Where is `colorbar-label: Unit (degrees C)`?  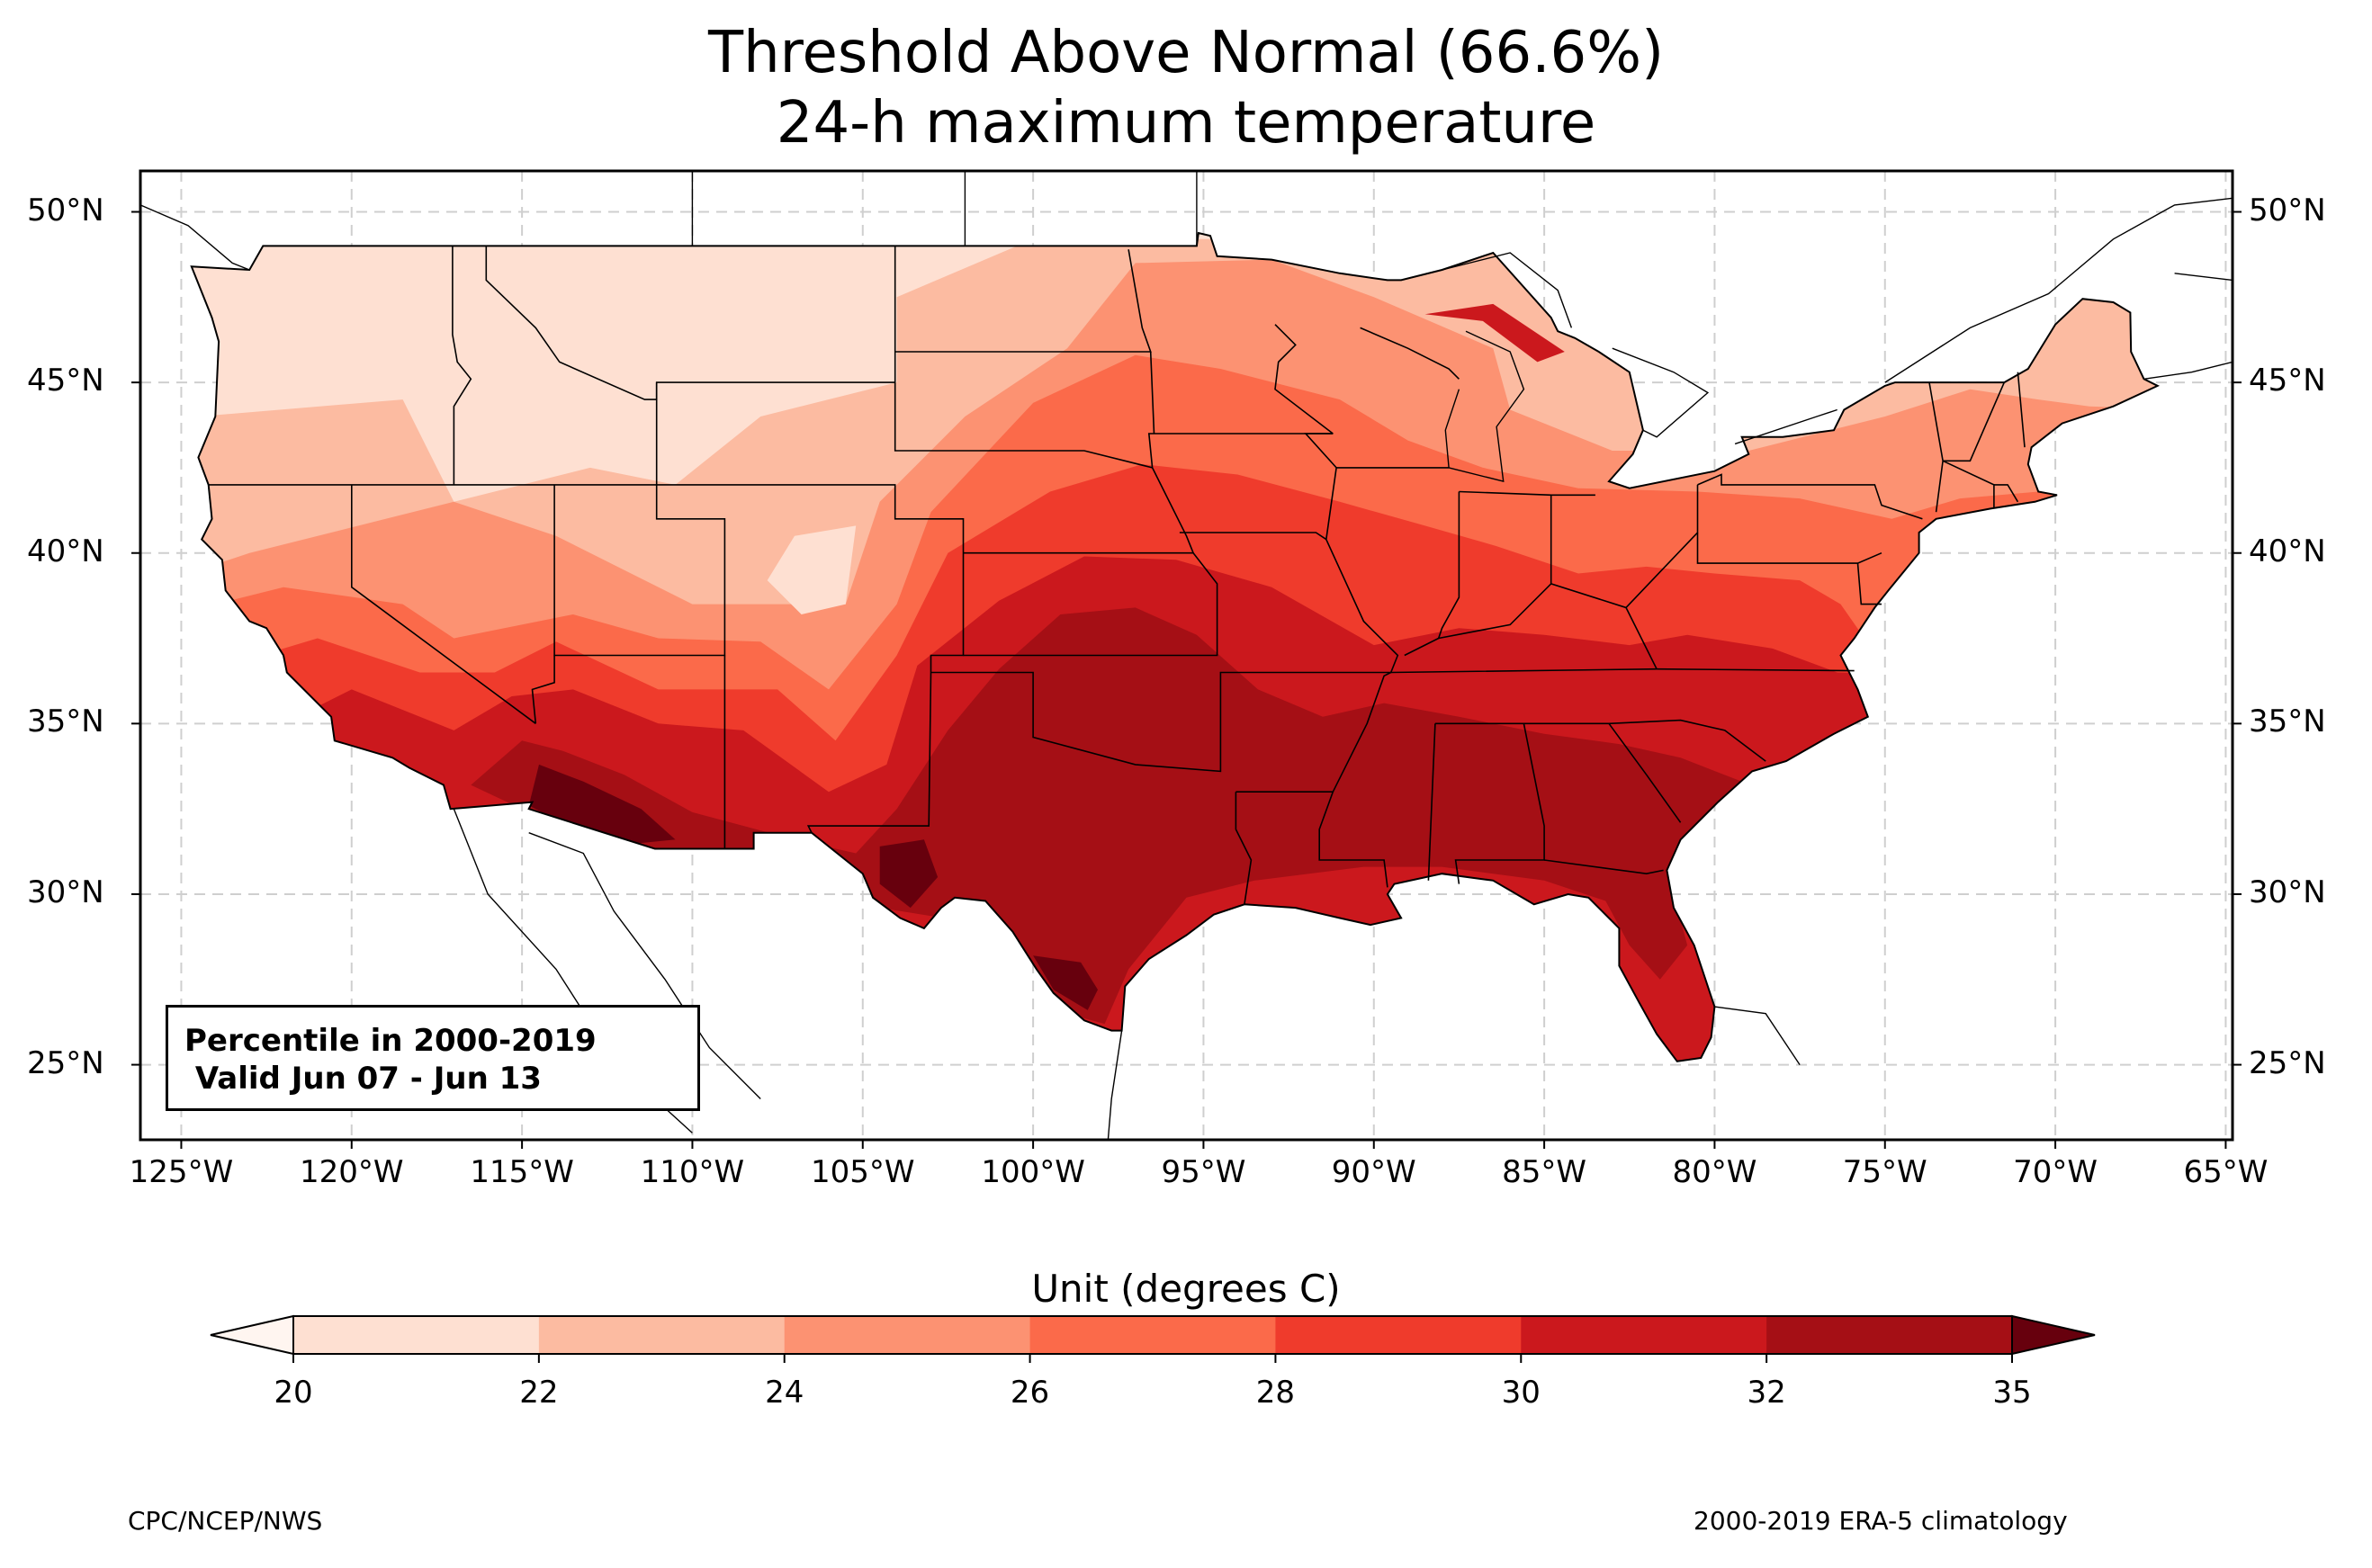 colorbar-label: Unit (degrees C) is located at coordinates (1186, 1289).